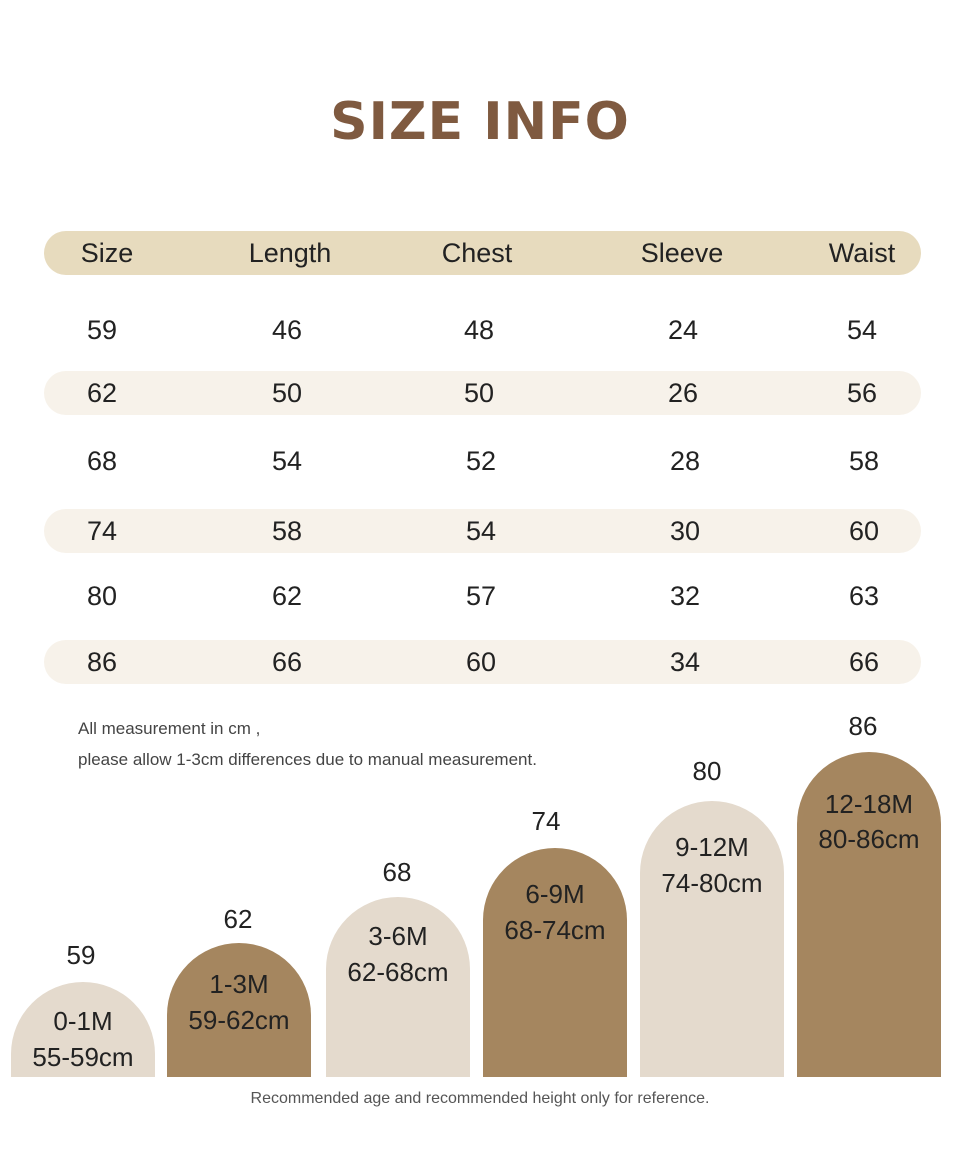 The width and height of the screenshot is (960, 1162). Describe the element at coordinates (102, 531) in the screenshot. I see `cell-size: 74` at that location.